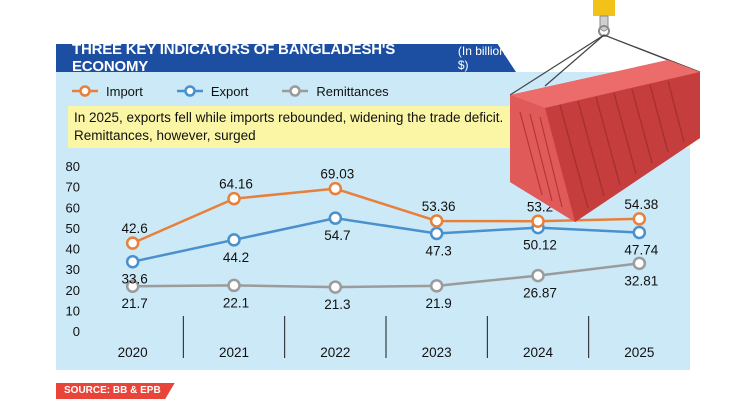 The height and width of the screenshot is (418, 744). I want to click on legend-marker-export, so click(189, 91).